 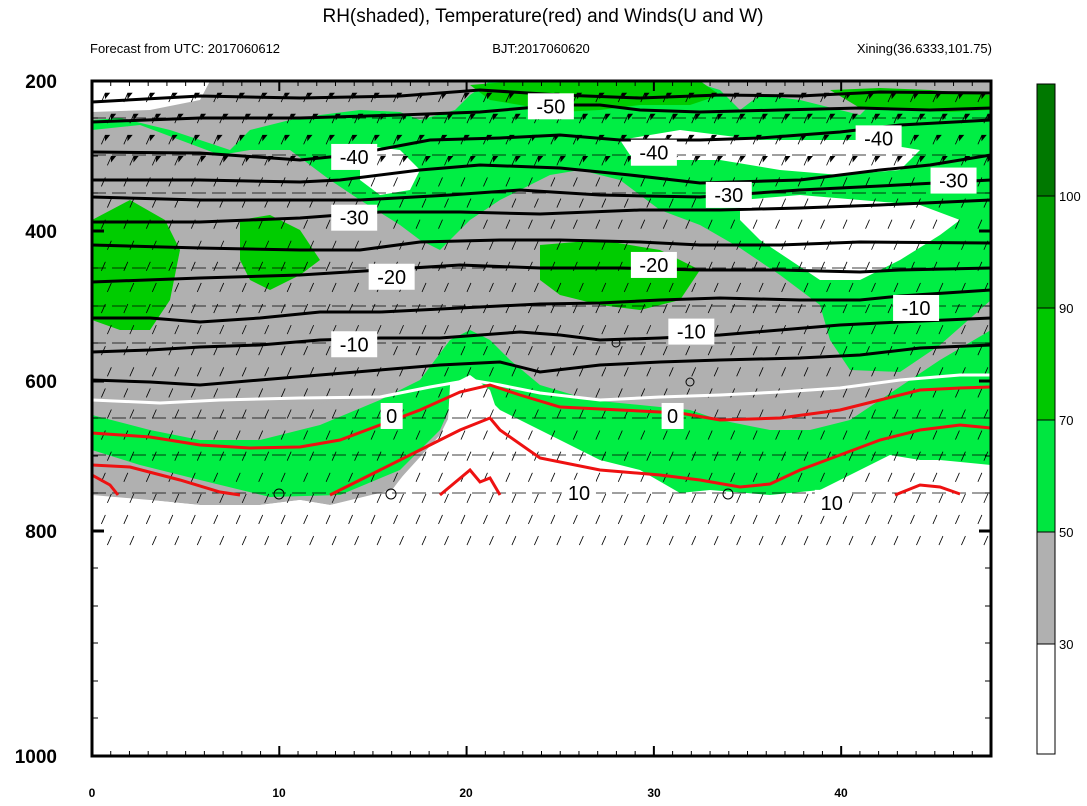 What do you see at coordinates (1046, 419) in the screenshot?
I see `colorbar-frame` at bounding box center [1046, 419].